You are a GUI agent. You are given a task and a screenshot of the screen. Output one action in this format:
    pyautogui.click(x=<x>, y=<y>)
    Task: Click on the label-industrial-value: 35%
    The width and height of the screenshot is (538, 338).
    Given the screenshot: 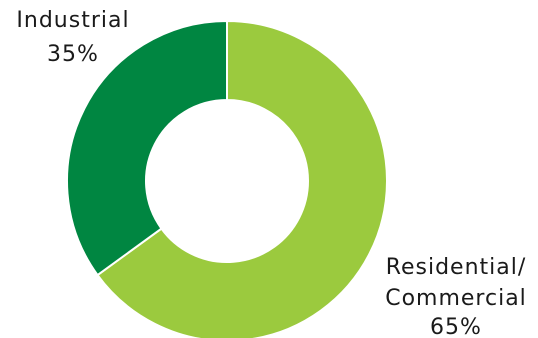 What is the action you would take?
    pyautogui.click(x=73, y=54)
    